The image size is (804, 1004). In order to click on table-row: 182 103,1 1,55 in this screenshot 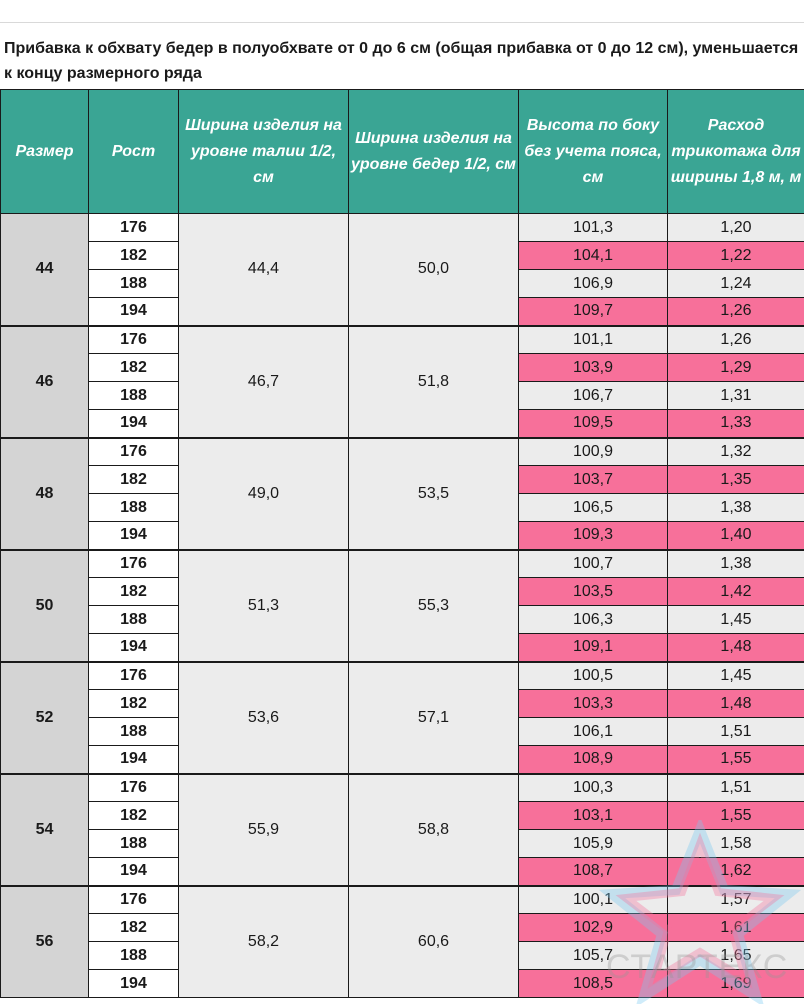, I will do `click(402, 815)`.